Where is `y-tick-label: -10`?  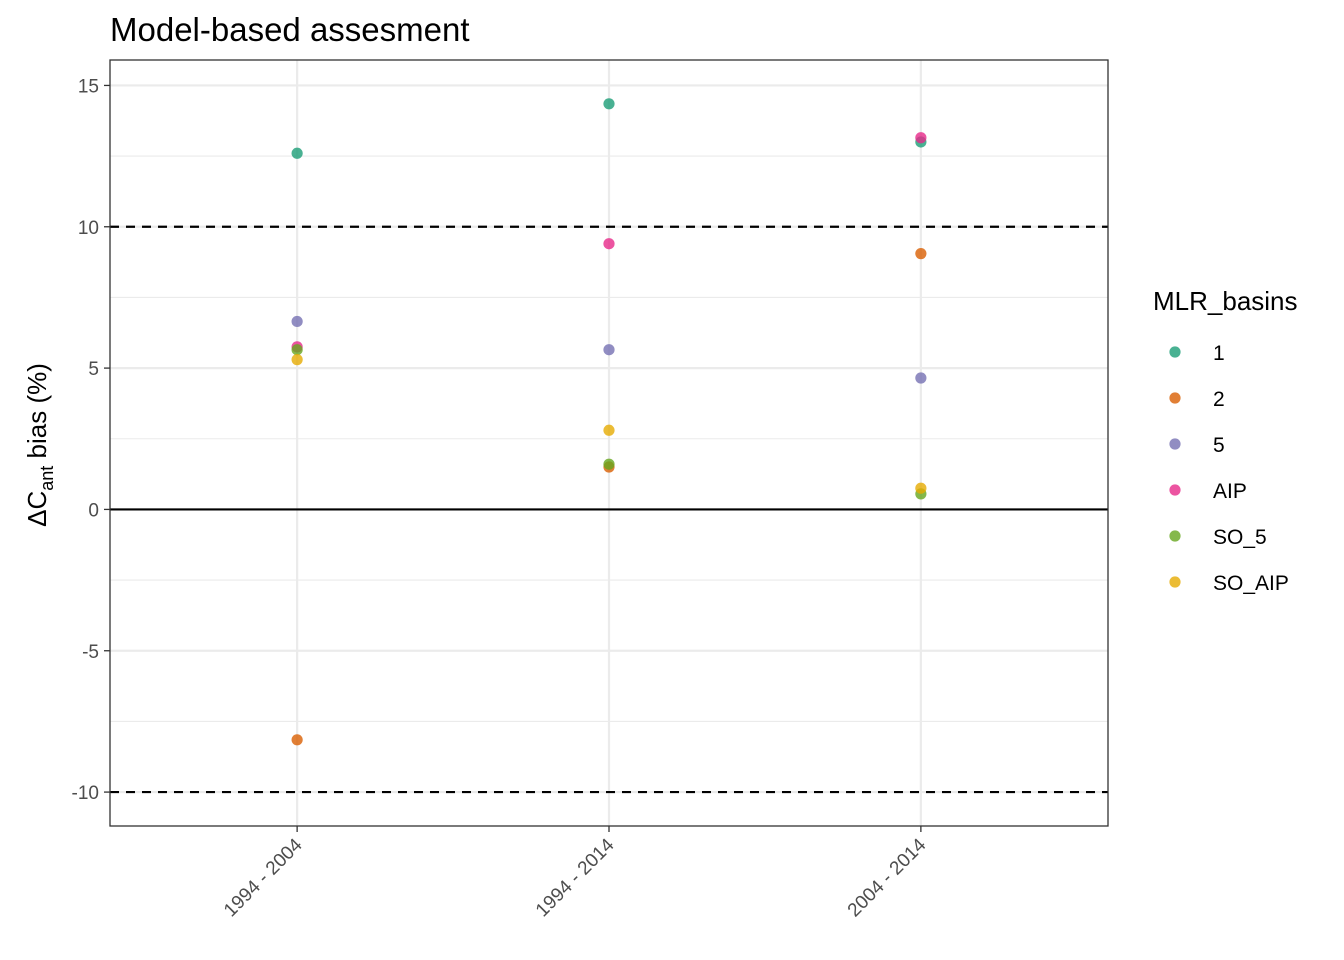 y-tick-label: -10 is located at coordinates (85, 793).